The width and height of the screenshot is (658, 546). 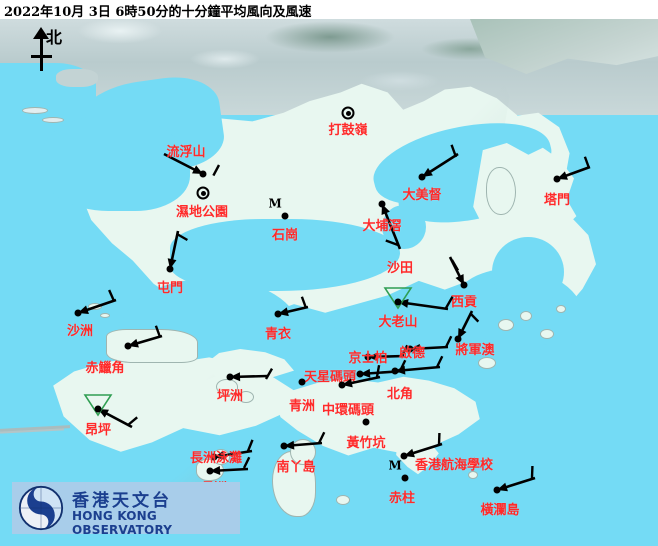 I want to click on station-label: 橫瀾島, so click(x=500, y=510).